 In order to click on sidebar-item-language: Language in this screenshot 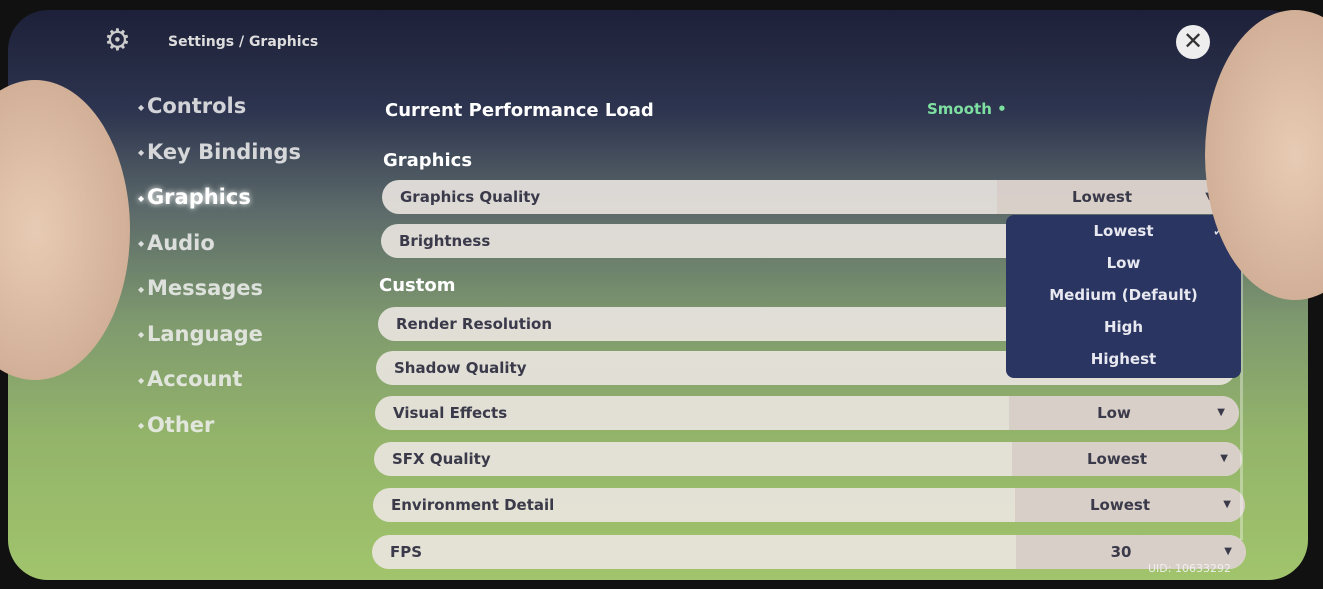, I will do `click(219, 345)`.